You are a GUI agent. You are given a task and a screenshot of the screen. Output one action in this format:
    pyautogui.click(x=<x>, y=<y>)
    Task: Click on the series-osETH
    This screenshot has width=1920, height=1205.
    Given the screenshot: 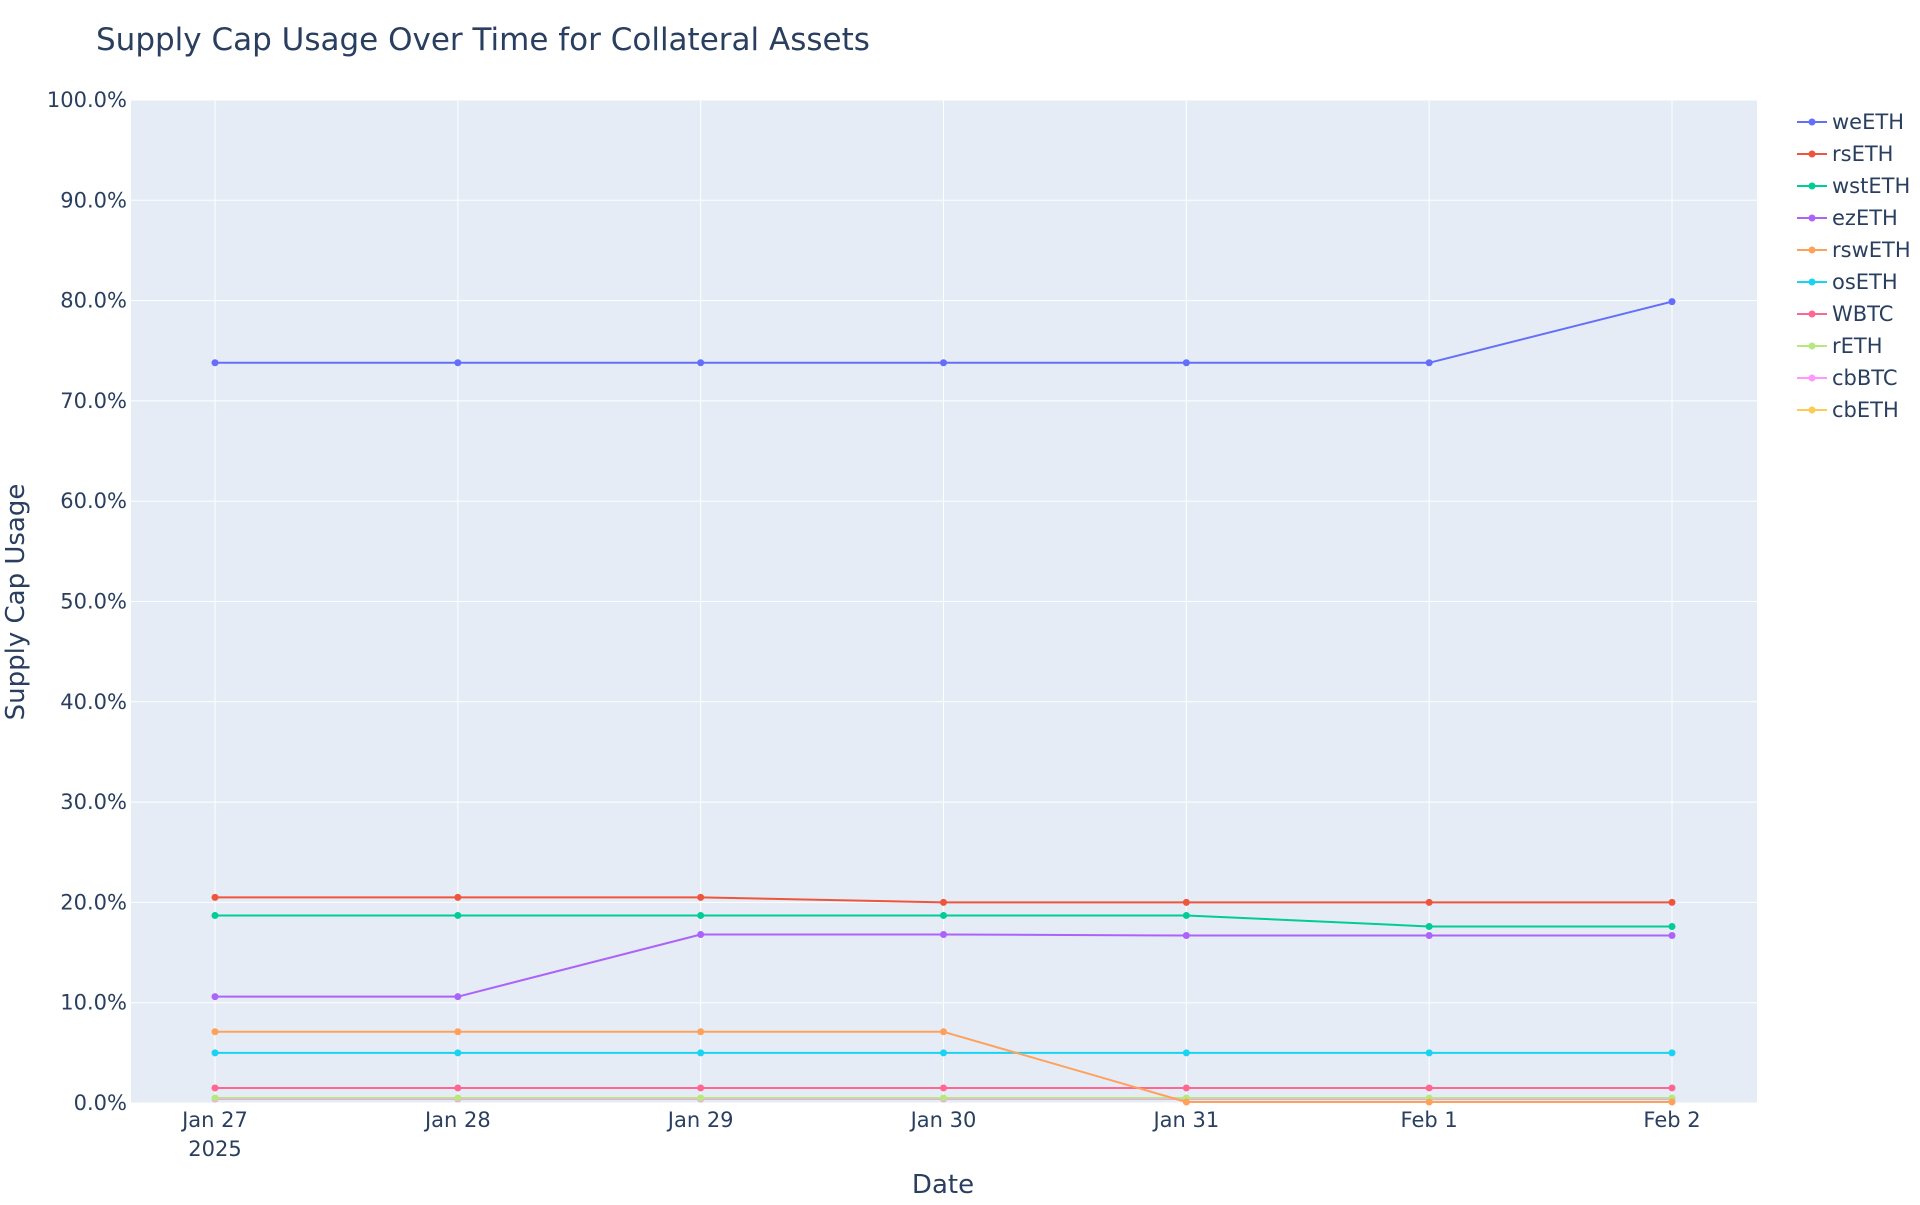 What is the action you would take?
    pyautogui.click(x=943, y=1053)
    